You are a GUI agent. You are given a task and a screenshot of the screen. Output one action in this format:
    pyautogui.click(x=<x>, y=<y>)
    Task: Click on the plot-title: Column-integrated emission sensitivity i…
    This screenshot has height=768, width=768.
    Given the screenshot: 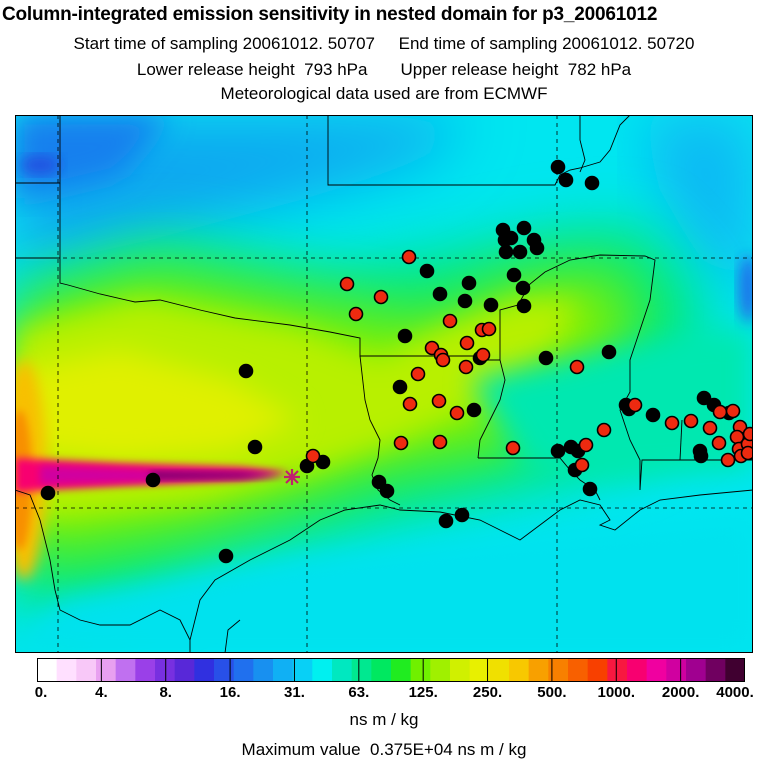 What is the action you would take?
    pyautogui.click(x=330, y=14)
    